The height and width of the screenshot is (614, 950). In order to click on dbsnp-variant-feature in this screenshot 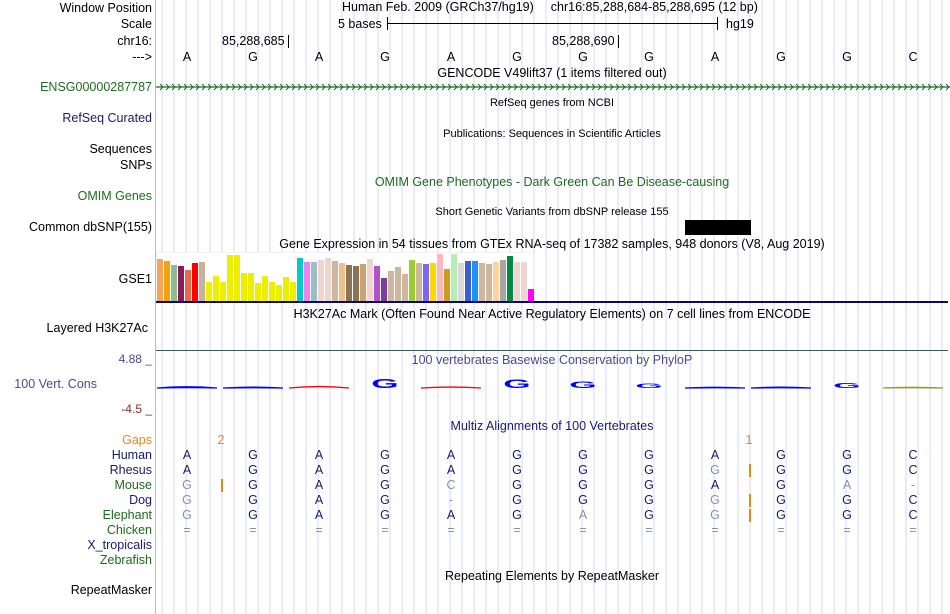, I will do `click(718, 227)`.